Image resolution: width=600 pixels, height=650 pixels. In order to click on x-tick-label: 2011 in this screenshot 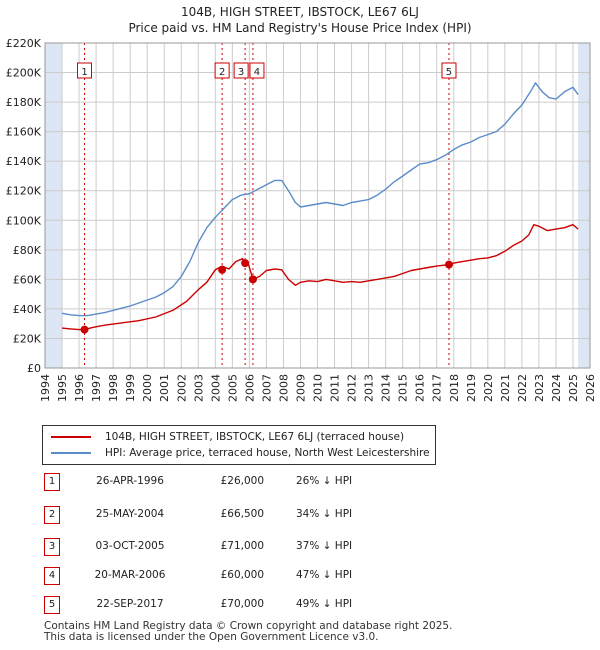, I will do `click(335, 388)`.